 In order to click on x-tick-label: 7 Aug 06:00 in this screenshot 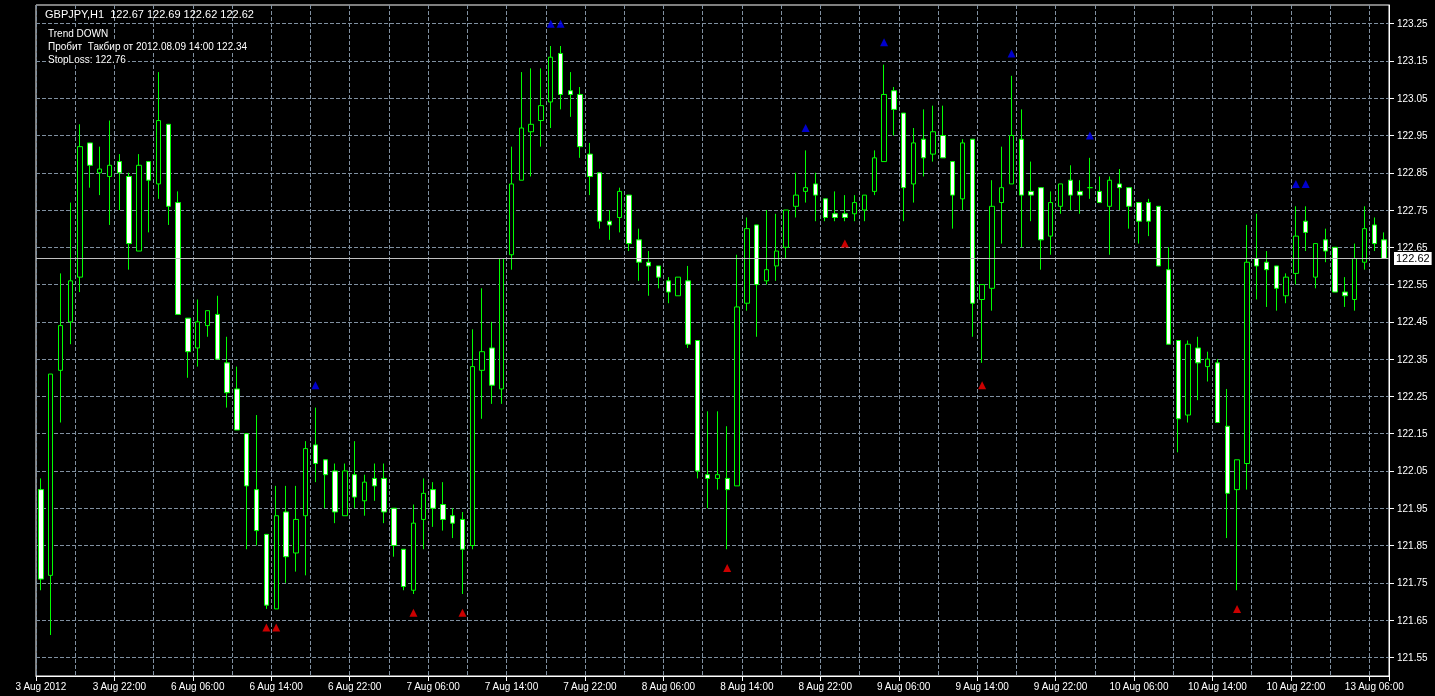, I will do `click(433, 686)`.